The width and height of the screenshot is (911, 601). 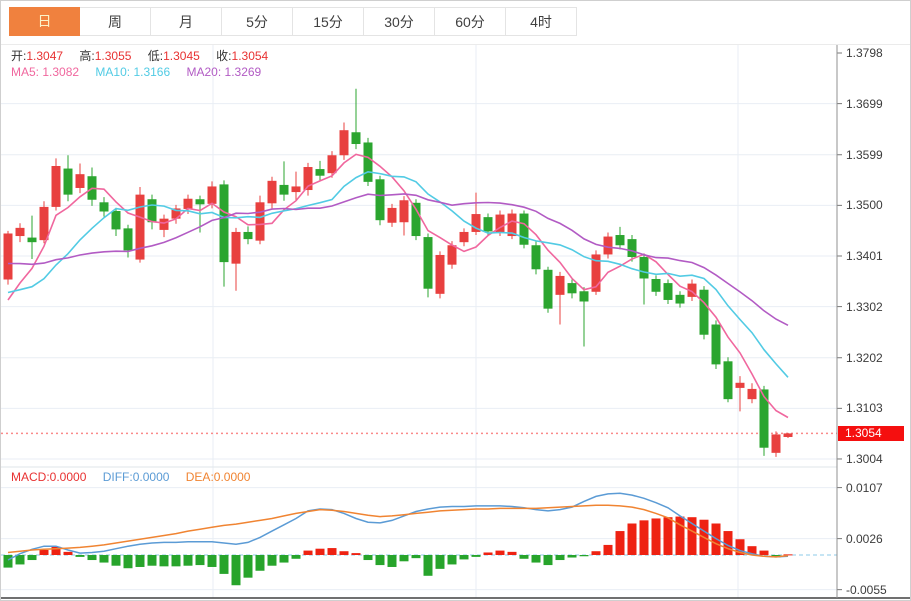 What do you see at coordinates (871, 433) in the screenshot?
I see `current-price-badge: 1.3054` at bounding box center [871, 433].